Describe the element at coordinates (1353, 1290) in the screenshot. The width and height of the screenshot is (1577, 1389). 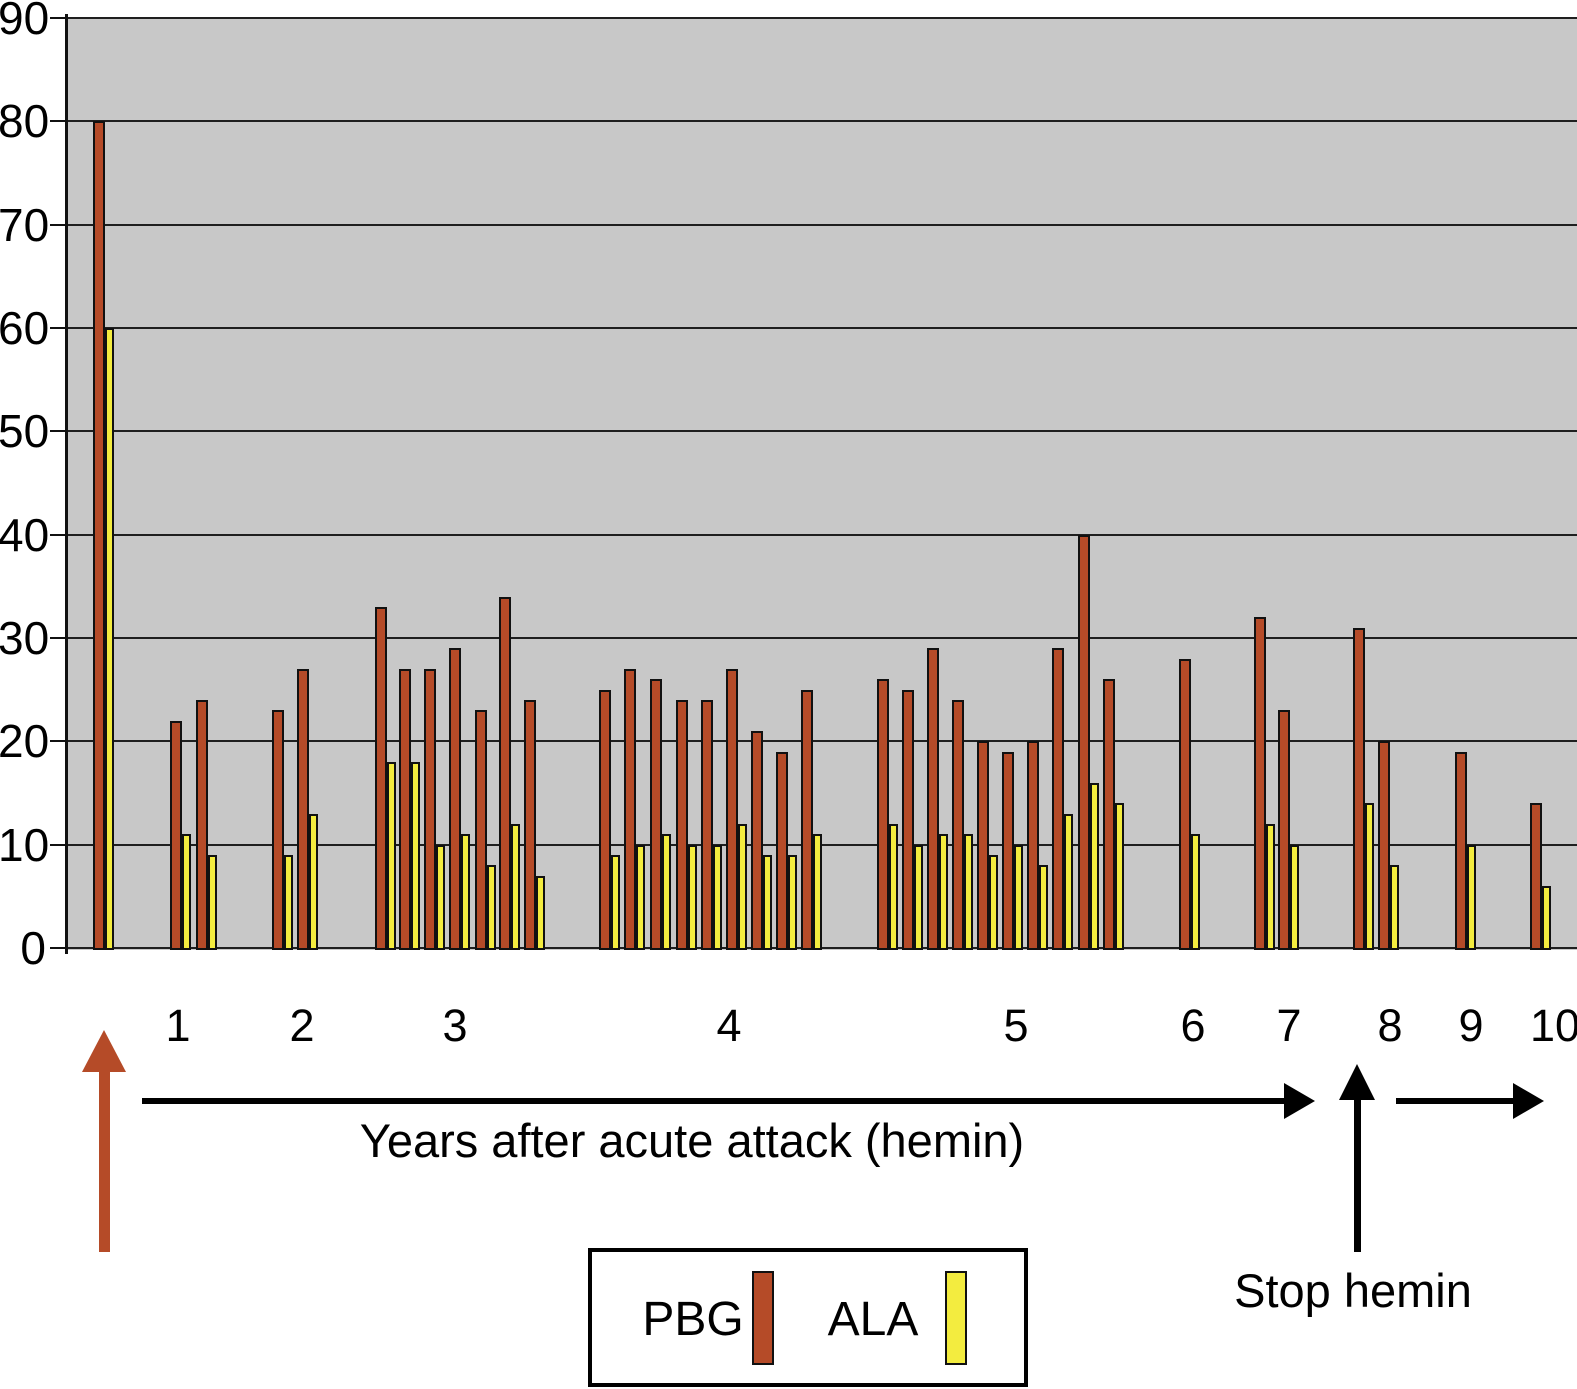
I see `stop-hemin-label: Stop hemin` at that location.